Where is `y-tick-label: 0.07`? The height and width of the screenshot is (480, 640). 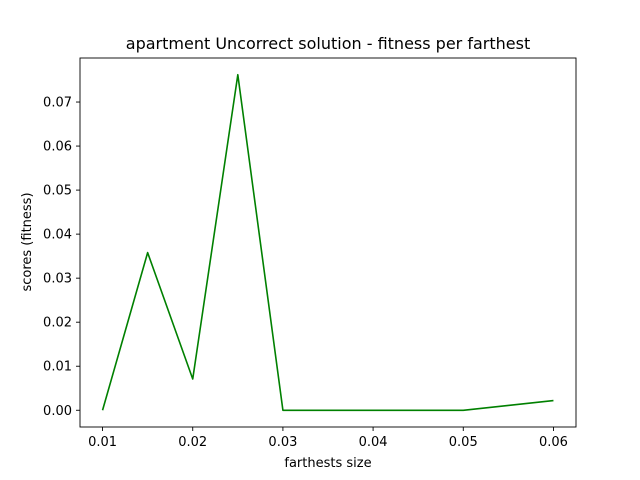
y-tick-label: 0.07 is located at coordinates (57, 103).